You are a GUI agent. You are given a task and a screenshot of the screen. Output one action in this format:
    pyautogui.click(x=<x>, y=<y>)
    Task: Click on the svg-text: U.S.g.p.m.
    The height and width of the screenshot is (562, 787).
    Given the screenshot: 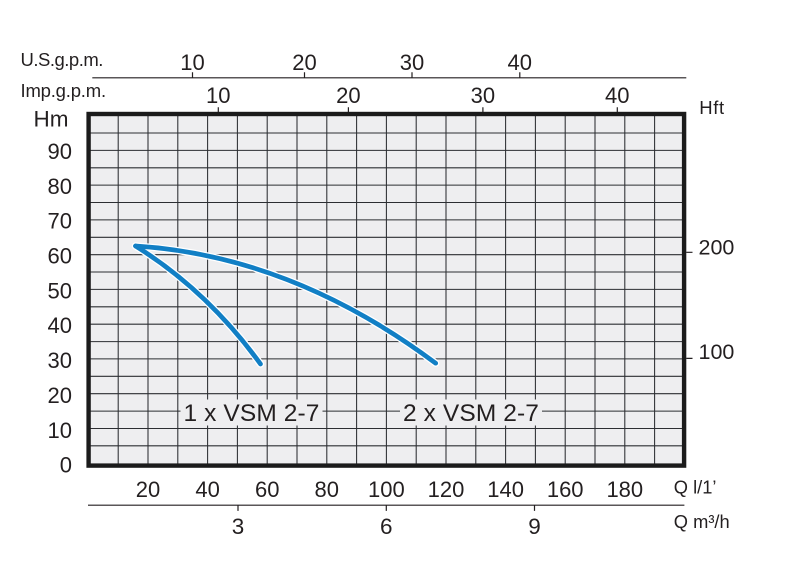 What is the action you would take?
    pyautogui.click(x=62, y=59)
    